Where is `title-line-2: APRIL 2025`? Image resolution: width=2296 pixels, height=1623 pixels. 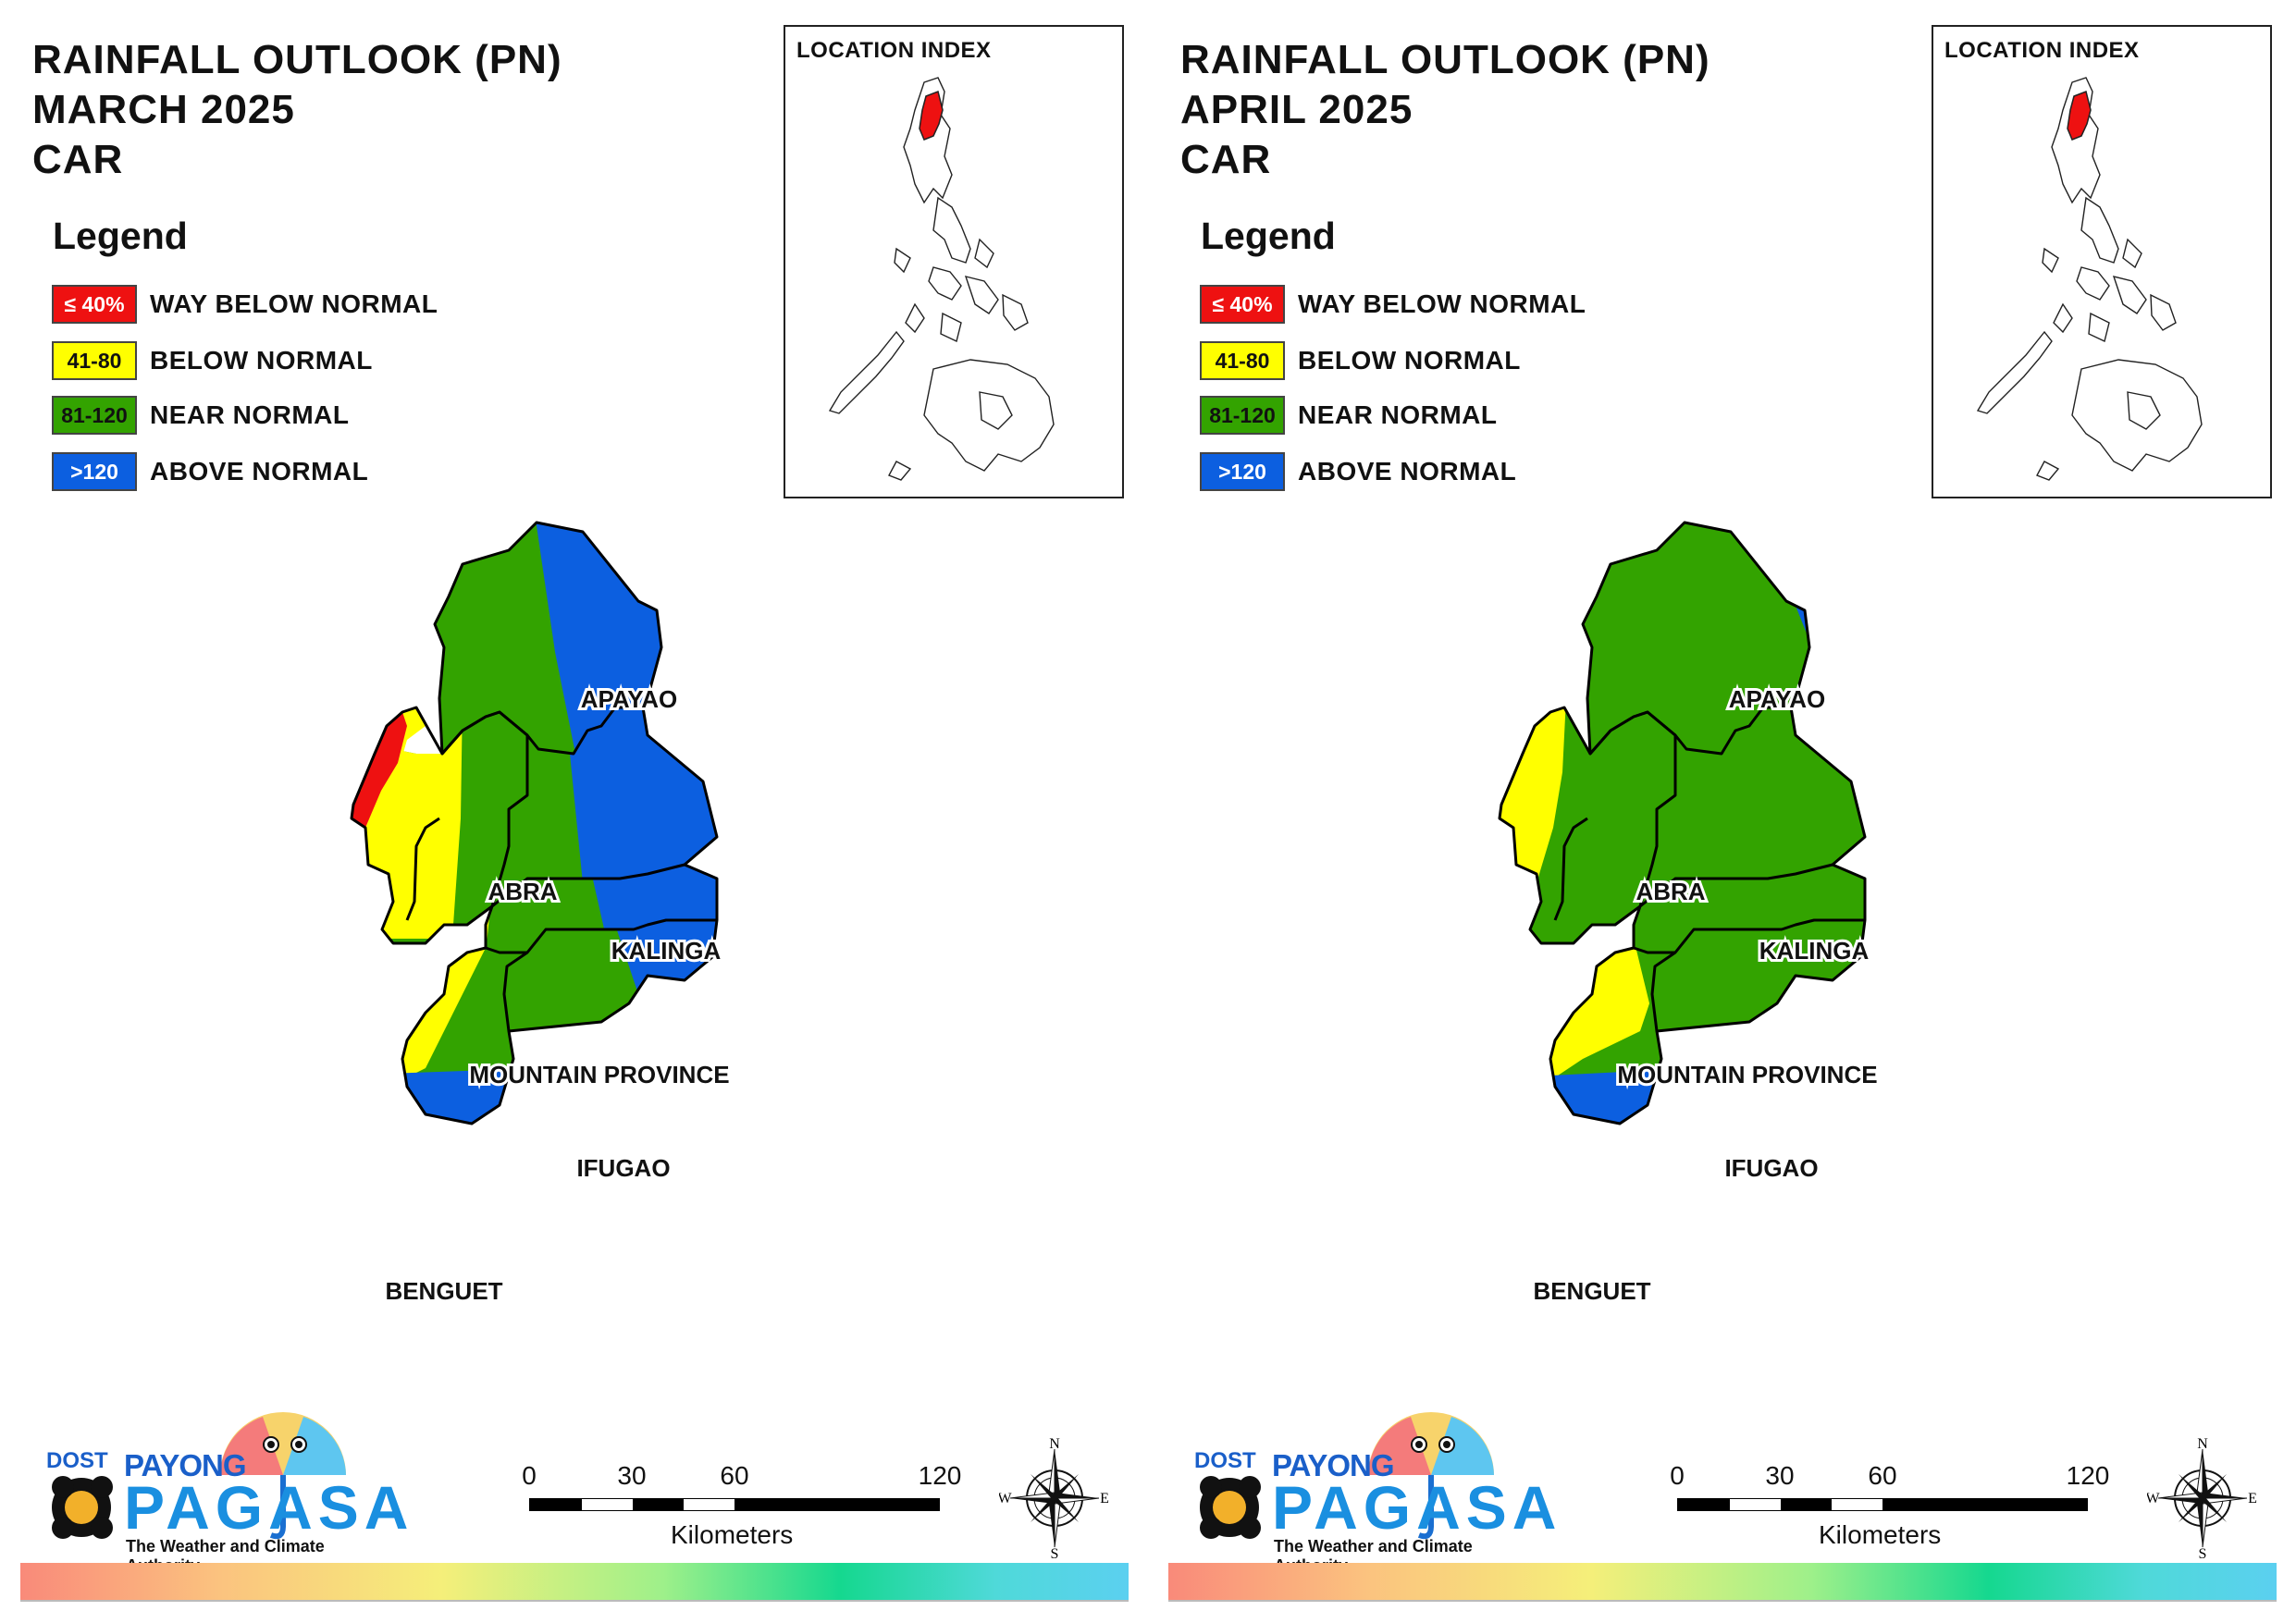 title-line-2: APRIL 2025 is located at coordinates (1296, 109).